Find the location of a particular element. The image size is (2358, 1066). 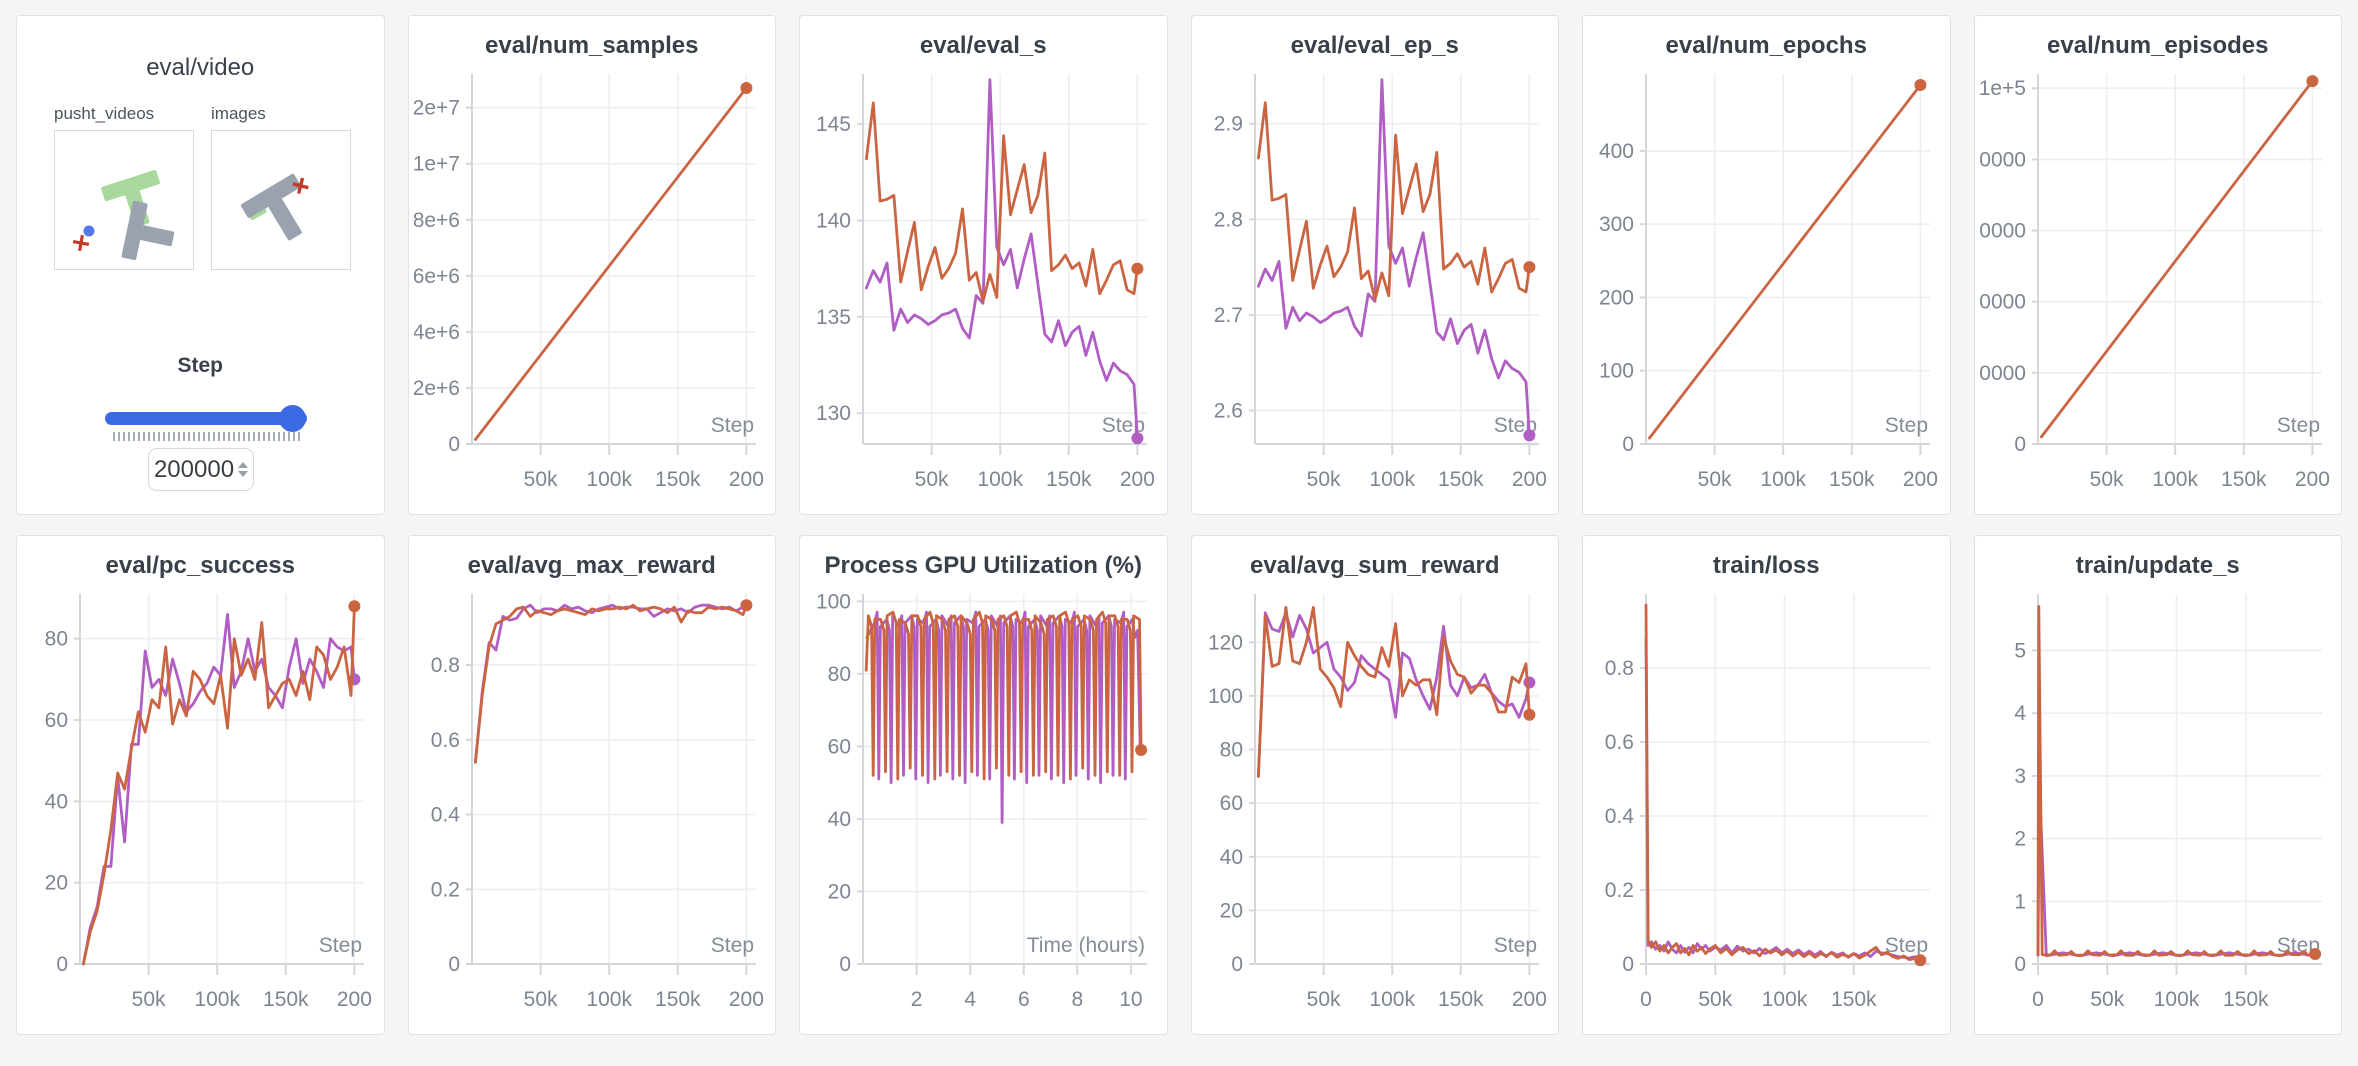

chart-train-loss: 0 0.2 0.4 0.6 0.8 0 50k 100k 150k Step is located at coordinates (1766, 802).